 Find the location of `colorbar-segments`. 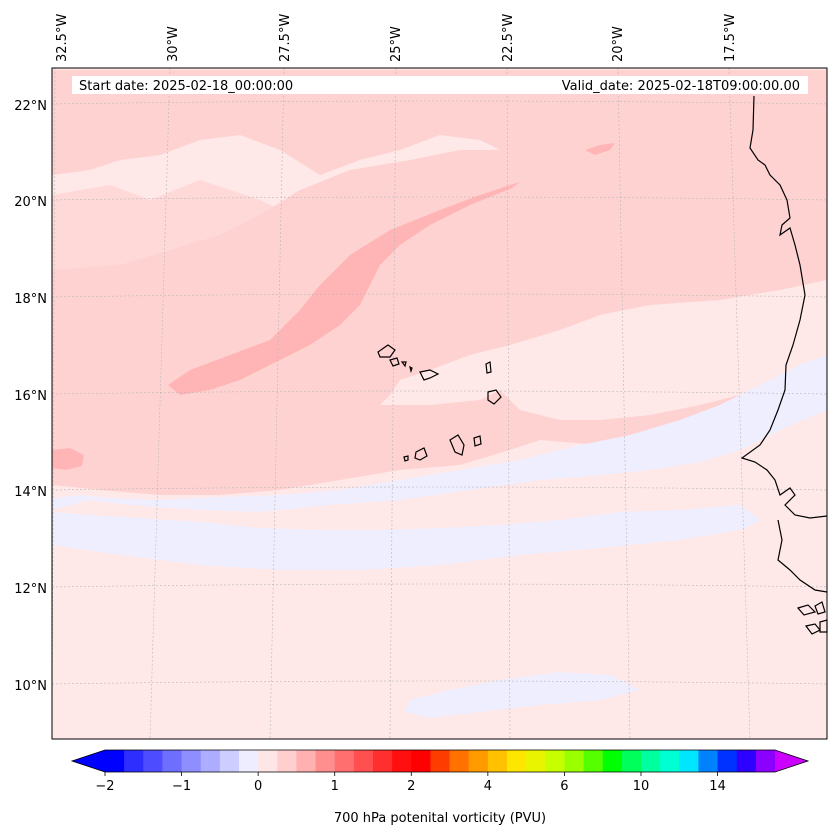

colorbar-segments is located at coordinates (440, 761).